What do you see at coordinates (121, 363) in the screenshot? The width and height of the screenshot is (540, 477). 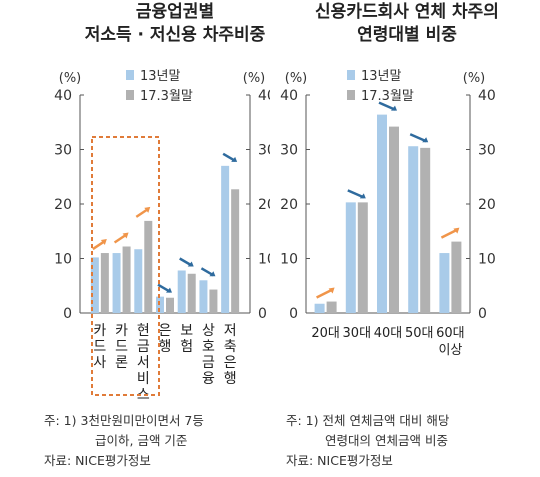 I see `x-tick-label-2-char: 론` at bounding box center [121, 363].